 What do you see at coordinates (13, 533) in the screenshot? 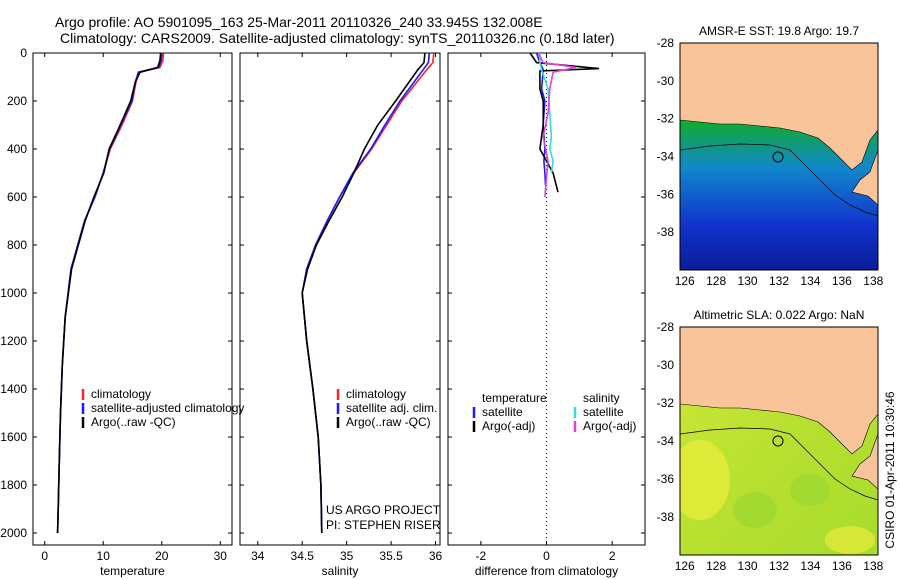
I see `temperature-ytick-label: 2000` at bounding box center [13, 533].